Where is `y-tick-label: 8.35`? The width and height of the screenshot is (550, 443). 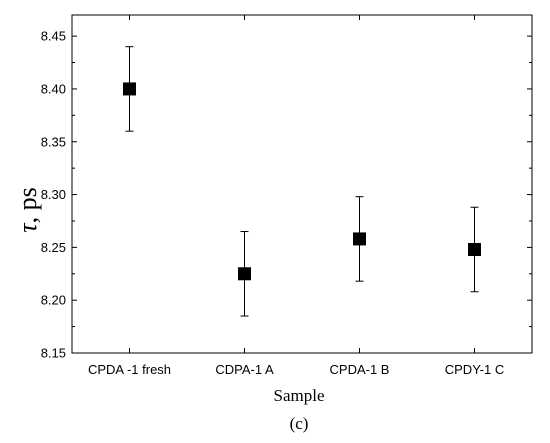
y-tick-label: 8.35 is located at coordinates (53, 141).